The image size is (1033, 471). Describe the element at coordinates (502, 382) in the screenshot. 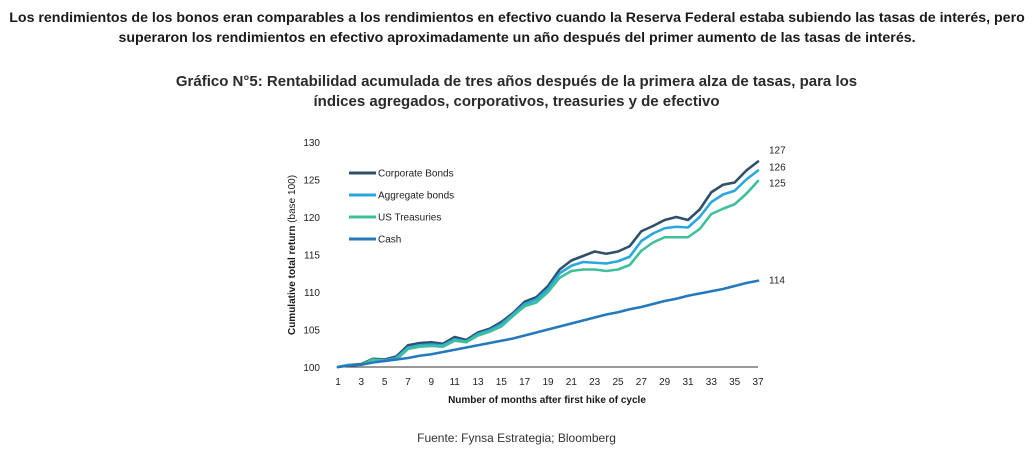

I see `x-tick-label: 15` at that location.